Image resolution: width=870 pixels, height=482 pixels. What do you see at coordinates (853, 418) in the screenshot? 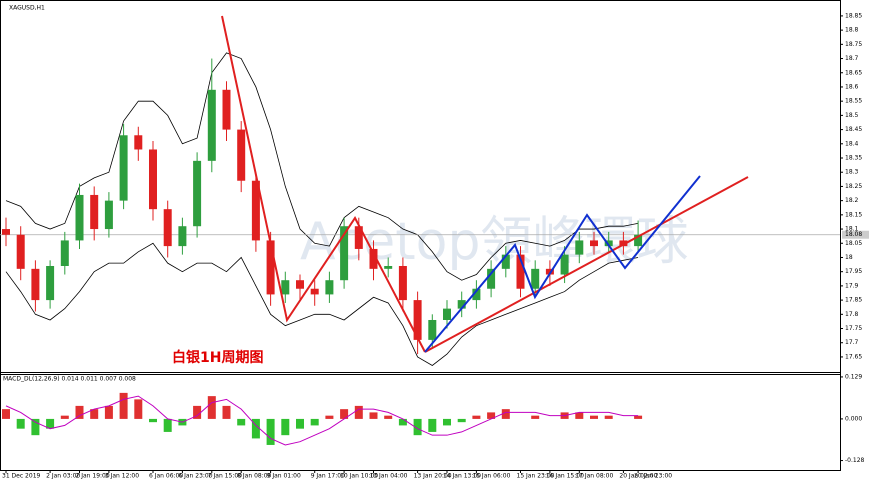
I see `y-tick-label: 0.000` at bounding box center [853, 418].